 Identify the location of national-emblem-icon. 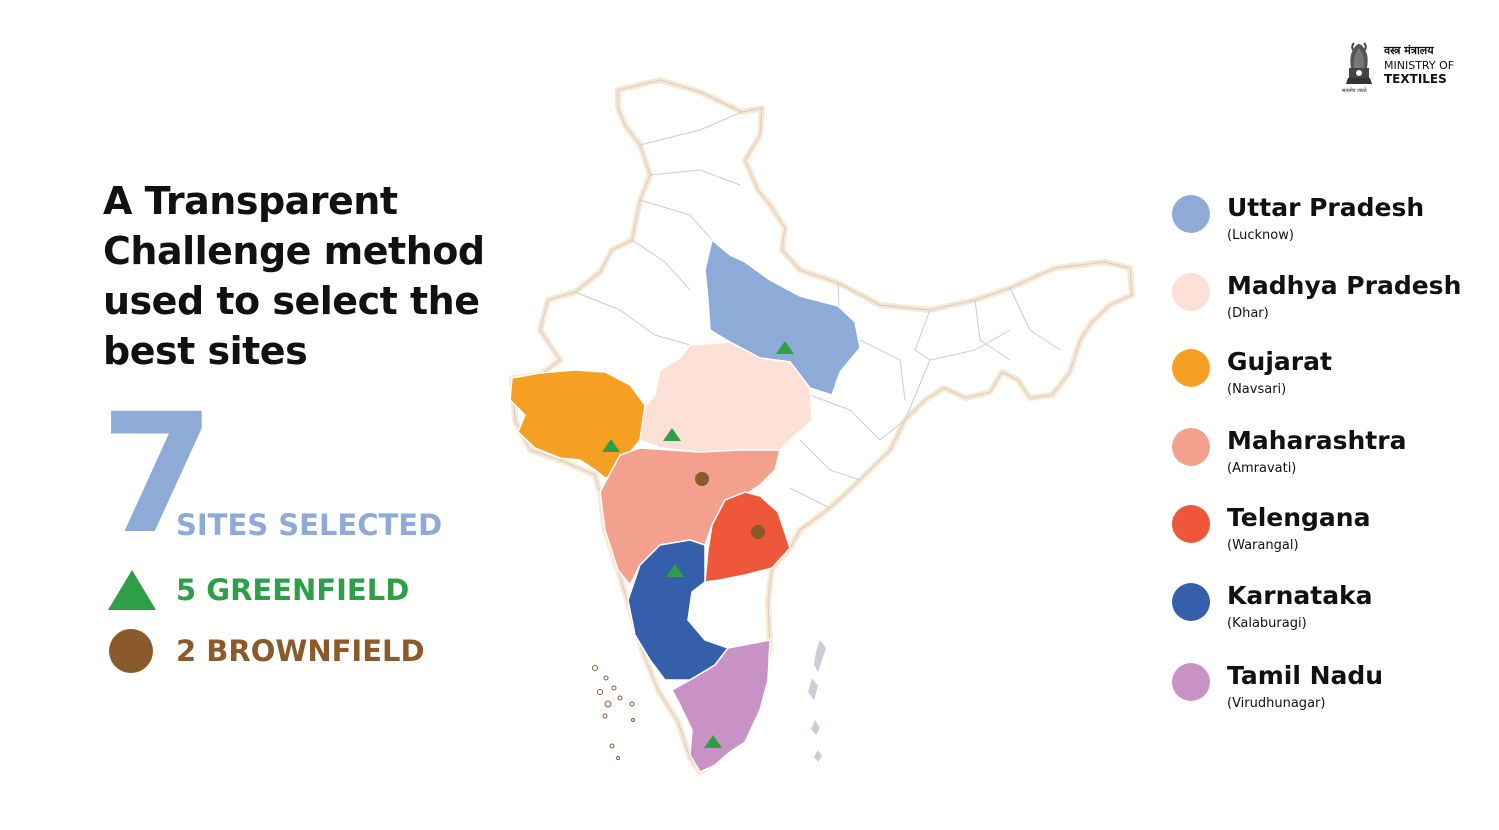
(1359, 63).